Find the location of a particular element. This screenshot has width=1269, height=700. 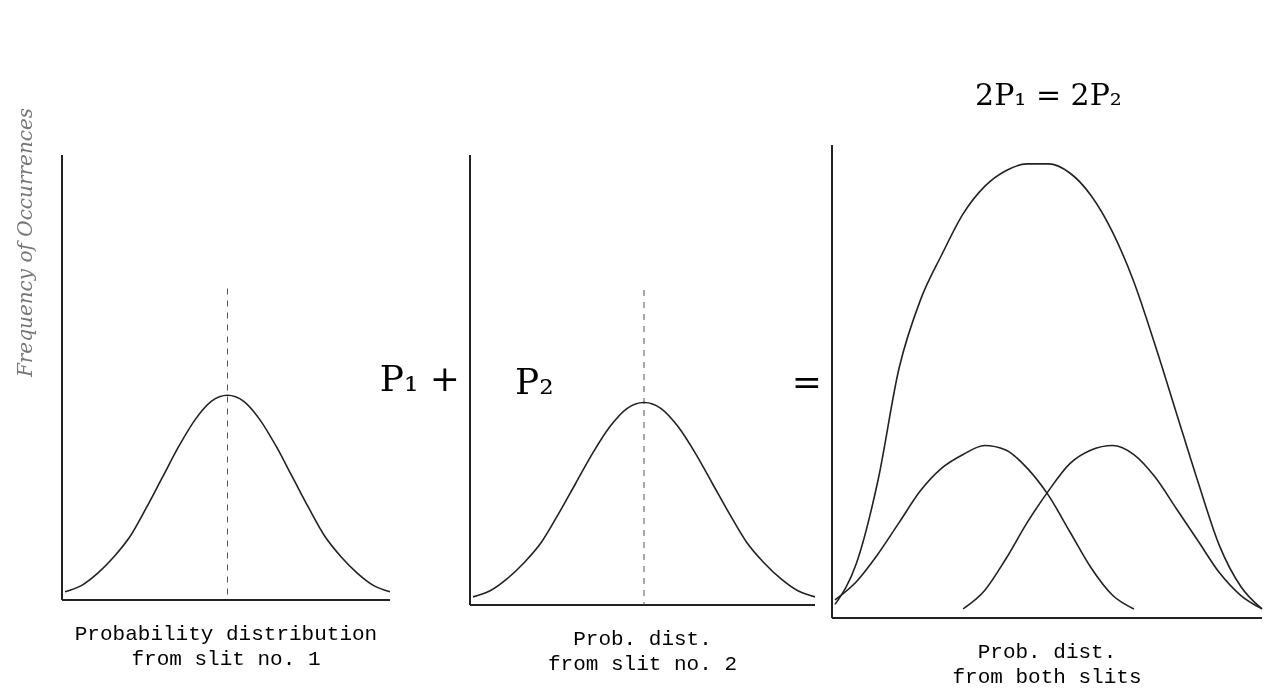

x-axis-title: Prob. dist. from both slits is located at coordinates (1047, 665).